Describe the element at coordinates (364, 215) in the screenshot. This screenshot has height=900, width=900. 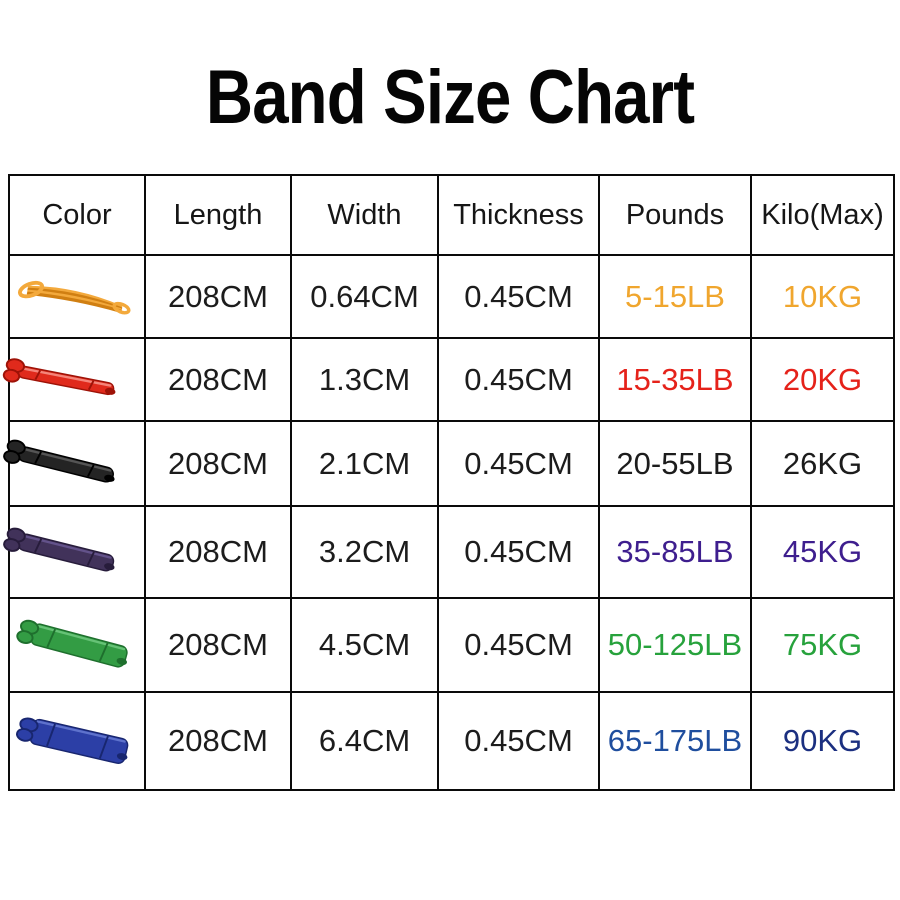
I see `column-header-width: Width` at that location.